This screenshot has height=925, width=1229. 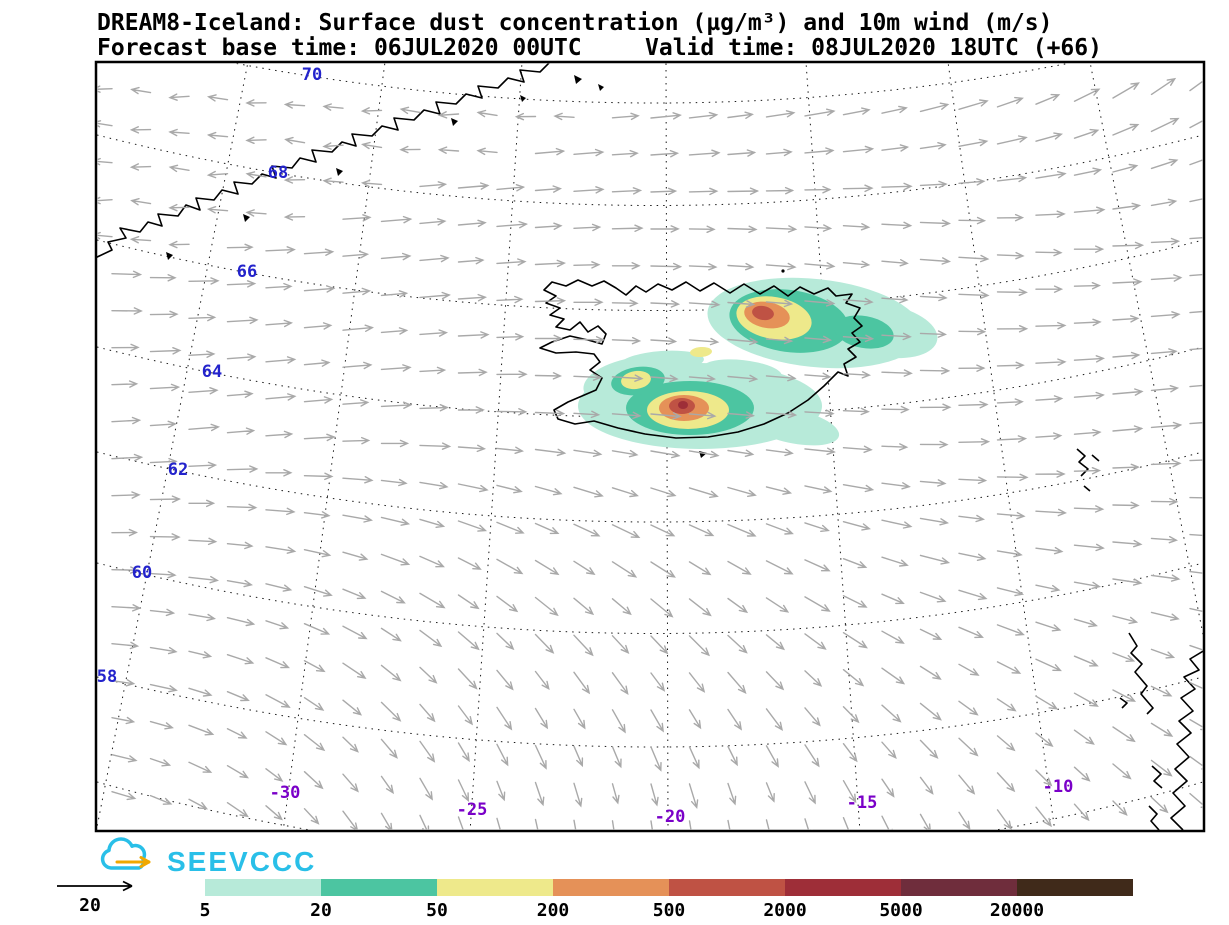 I want to click on lat-label-64: 64, so click(x=212, y=372).